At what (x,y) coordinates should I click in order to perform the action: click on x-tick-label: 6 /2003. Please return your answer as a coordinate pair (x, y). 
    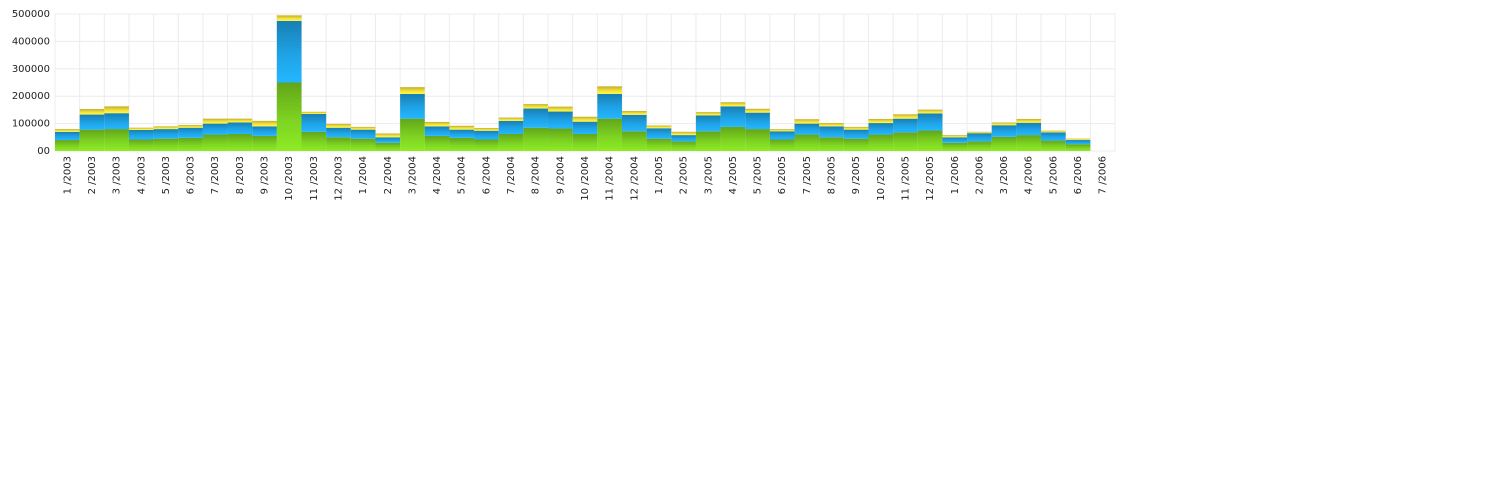
    Looking at the image, I should click on (191, 175).